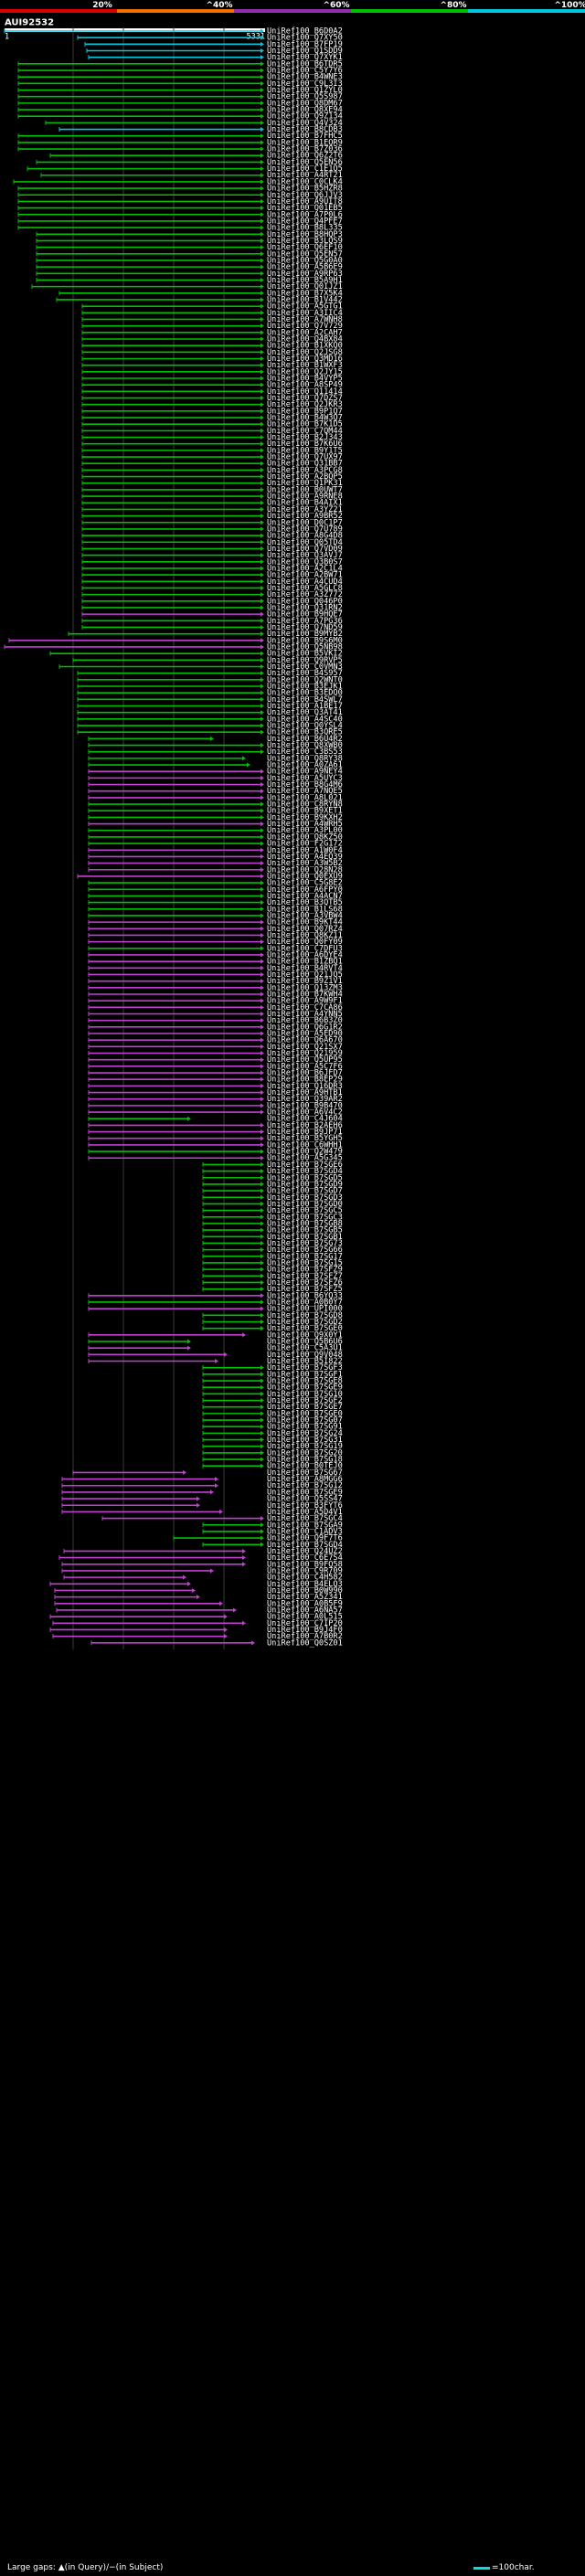 This screenshot has height=2576, width=585. I want to click on hit-label: UniRef100_Q4PFE7, so click(305, 221).